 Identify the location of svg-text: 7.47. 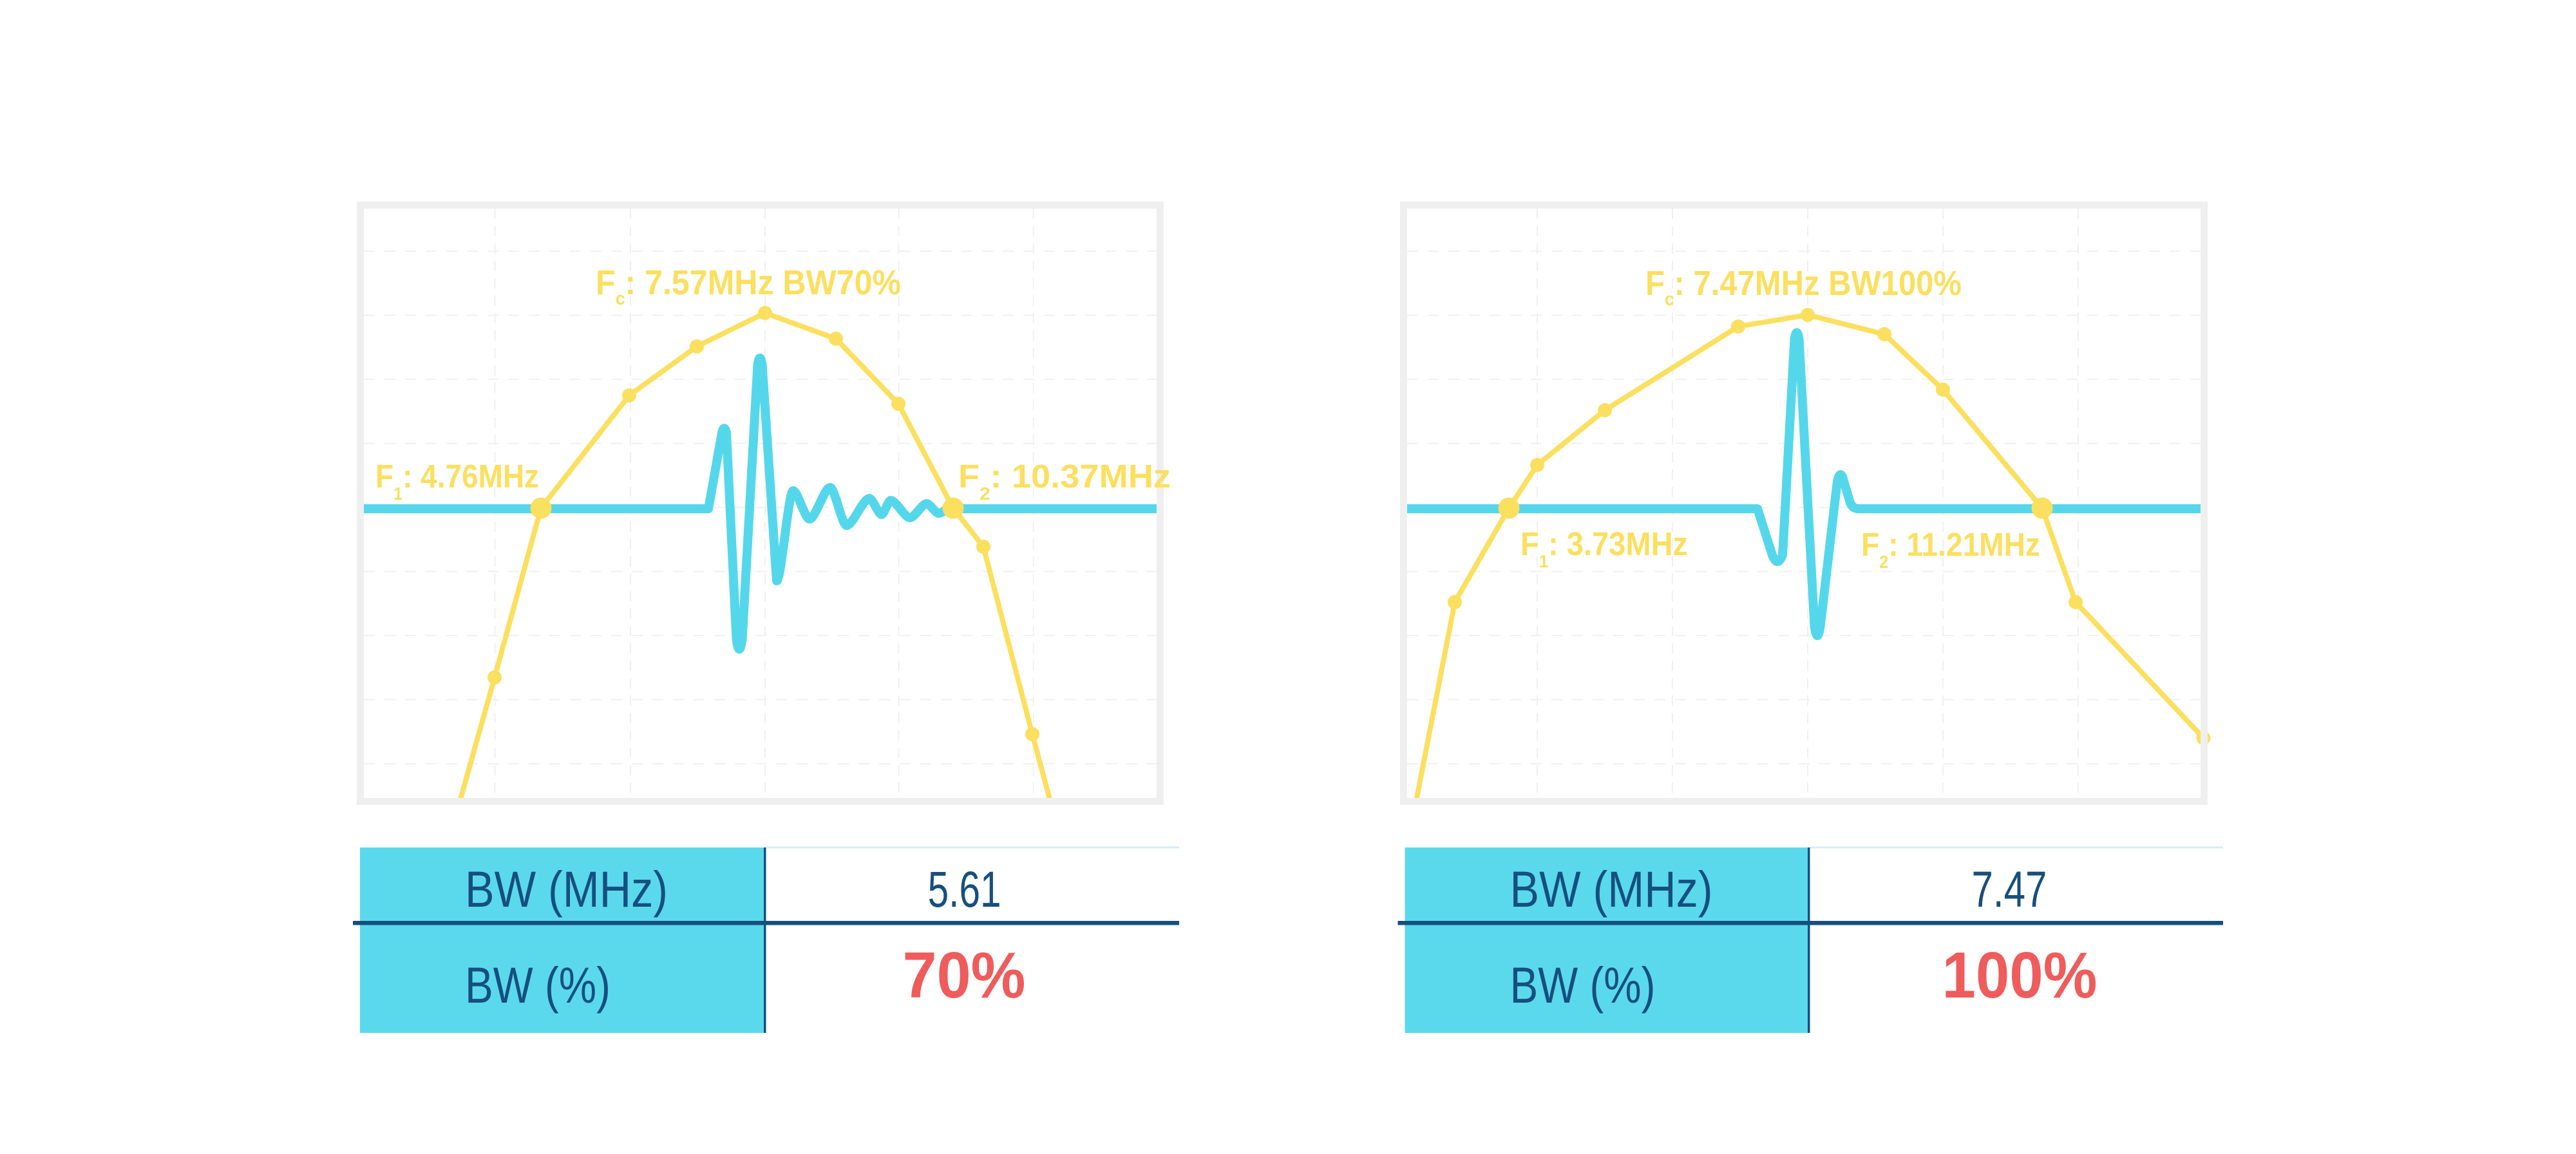
(2010, 889).